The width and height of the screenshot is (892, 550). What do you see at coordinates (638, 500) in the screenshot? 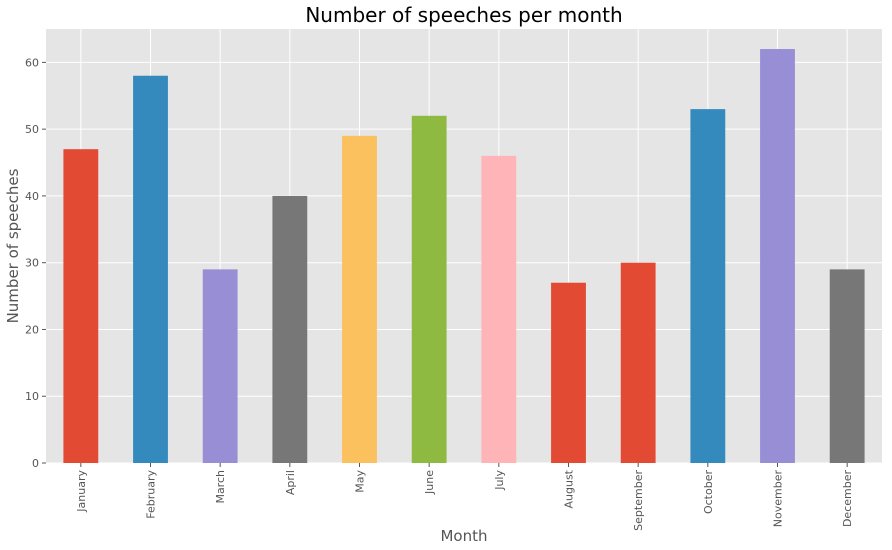
I see `x-tick-label-september: September` at bounding box center [638, 500].